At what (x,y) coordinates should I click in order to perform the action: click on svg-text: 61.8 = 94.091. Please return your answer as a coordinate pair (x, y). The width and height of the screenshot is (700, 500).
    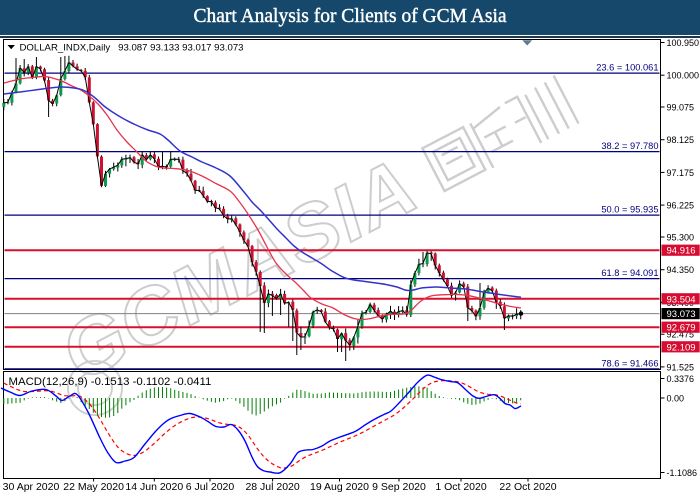
    Looking at the image, I should click on (629, 273).